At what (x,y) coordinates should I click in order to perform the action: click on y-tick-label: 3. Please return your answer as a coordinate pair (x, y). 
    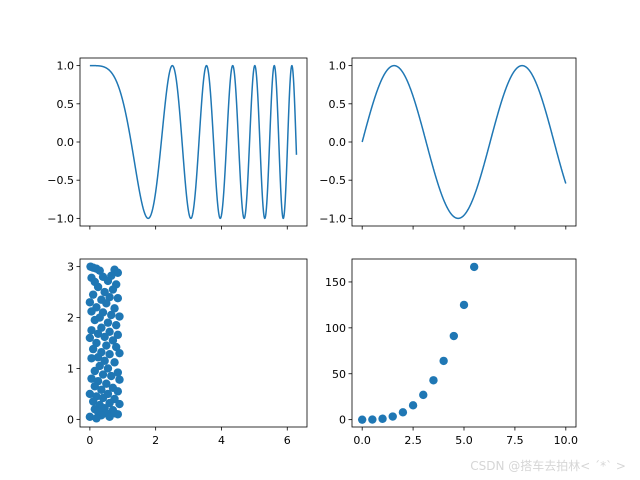
    Looking at the image, I should click on (70, 267).